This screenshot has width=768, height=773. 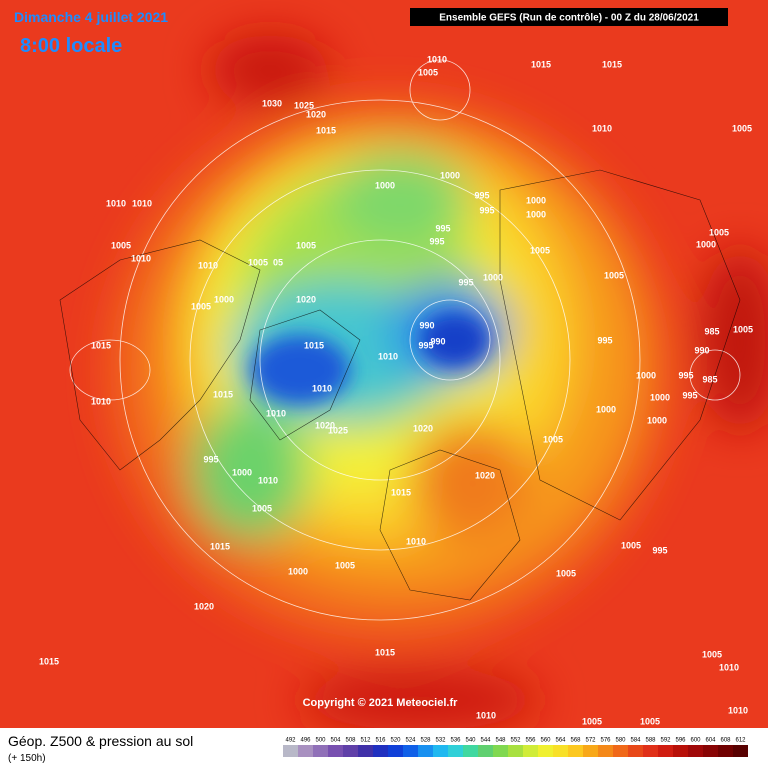 What do you see at coordinates (709, 379) in the screenshot?
I see `pressure-label: 985` at bounding box center [709, 379].